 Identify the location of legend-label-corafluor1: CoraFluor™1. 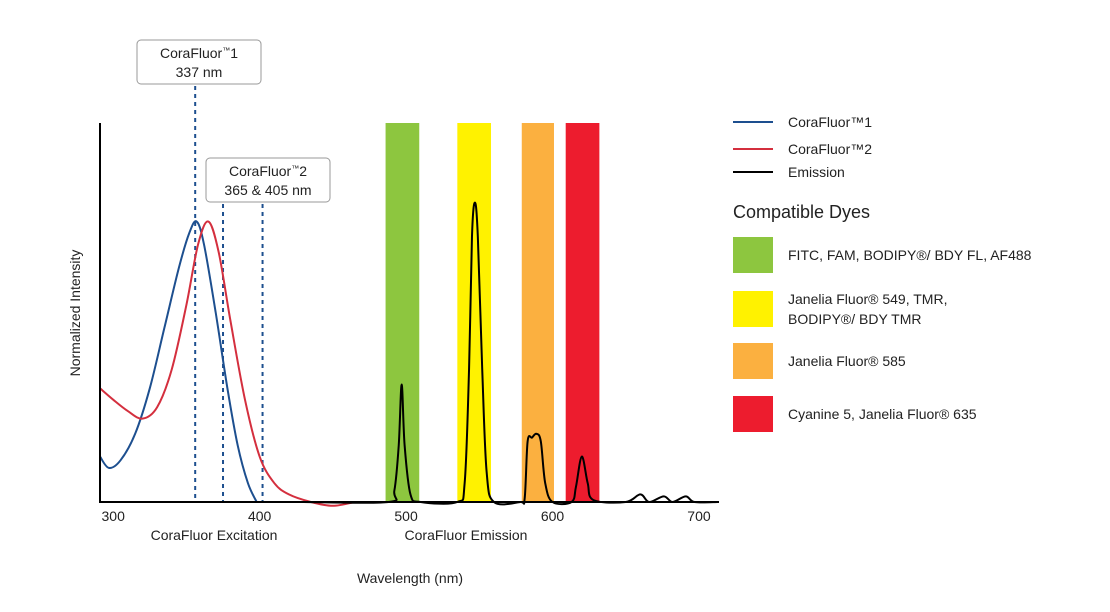
(830, 122).